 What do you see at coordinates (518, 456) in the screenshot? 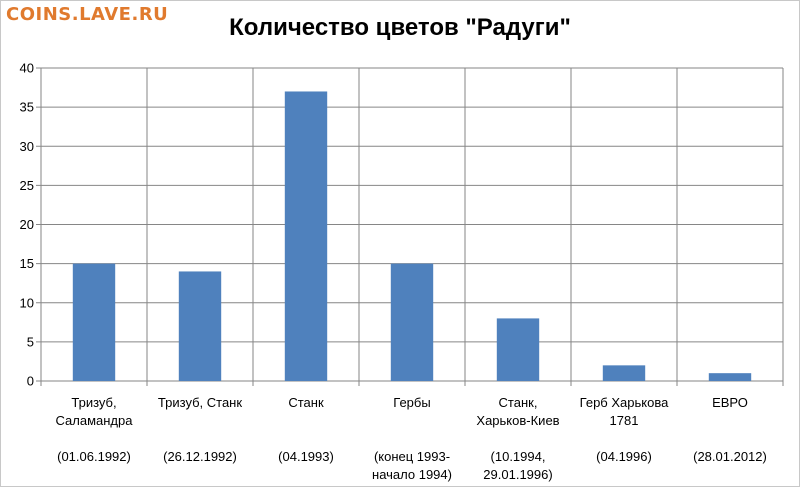
I see `x-tick-label-line: (10.1994,` at bounding box center [518, 456].